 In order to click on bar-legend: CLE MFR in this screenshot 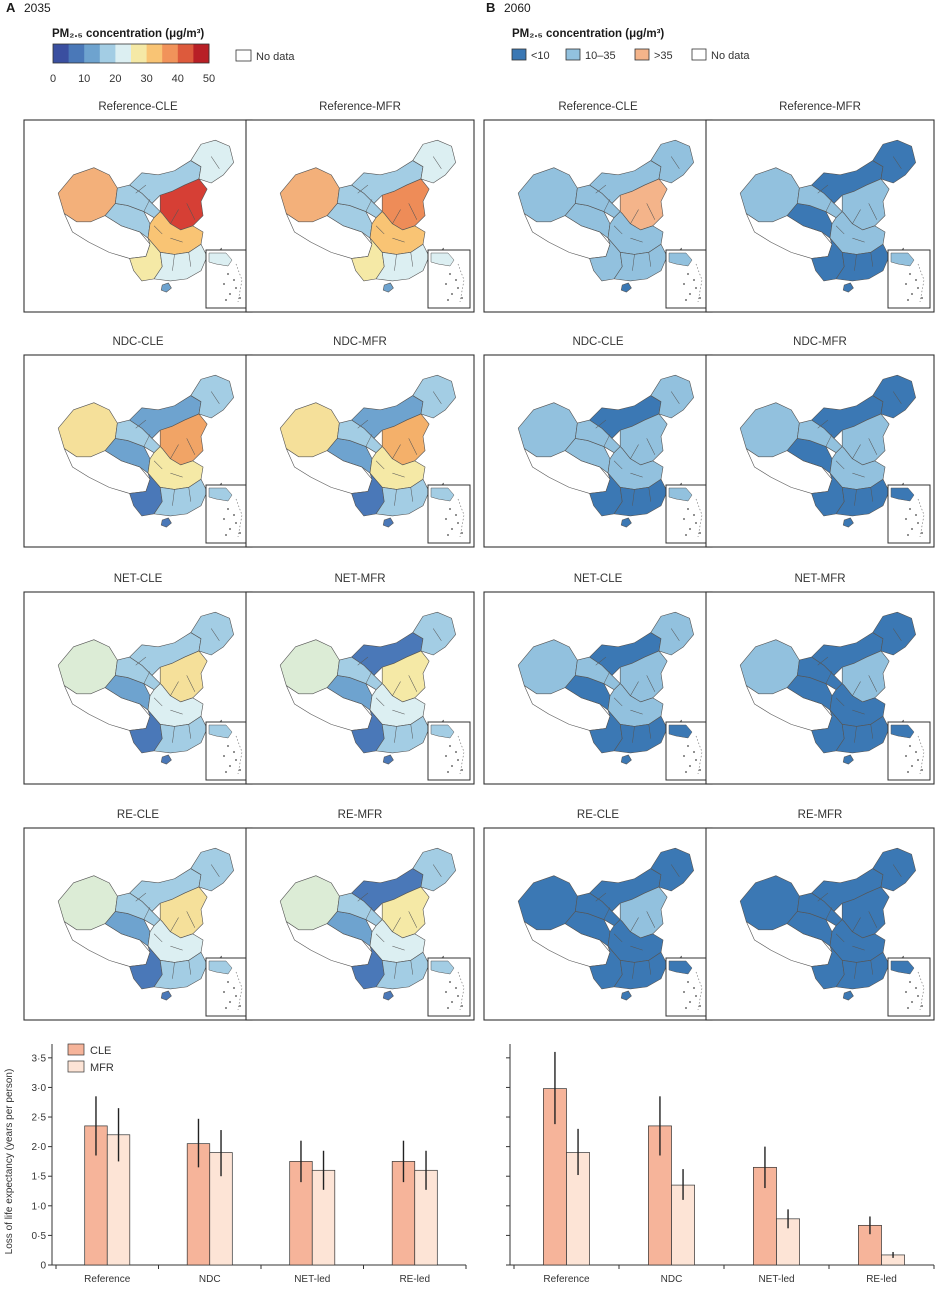, I will do `click(90, 1058)`.